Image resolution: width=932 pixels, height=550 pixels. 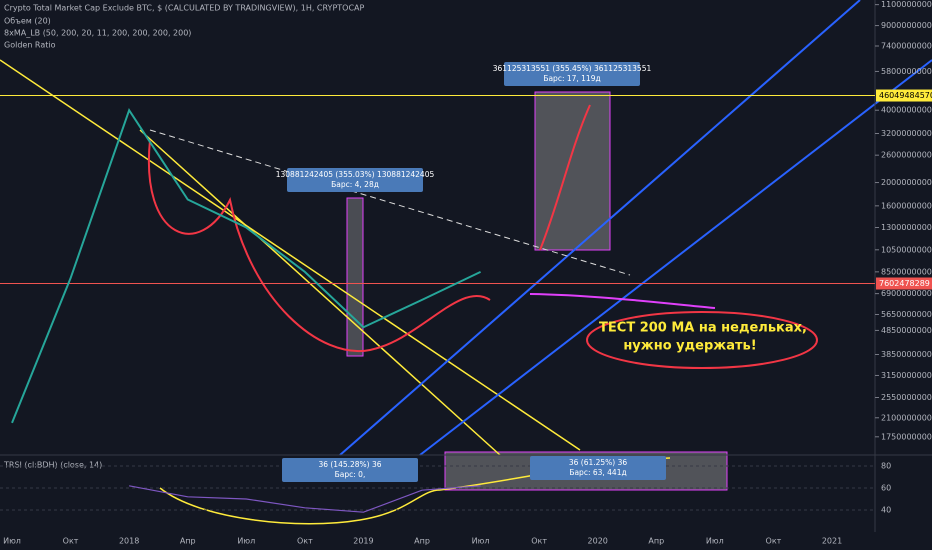 What do you see at coordinates (906, 314) in the screenshot?
I see `y-tick-label: 5650000000` at bounding box center [906, 314].